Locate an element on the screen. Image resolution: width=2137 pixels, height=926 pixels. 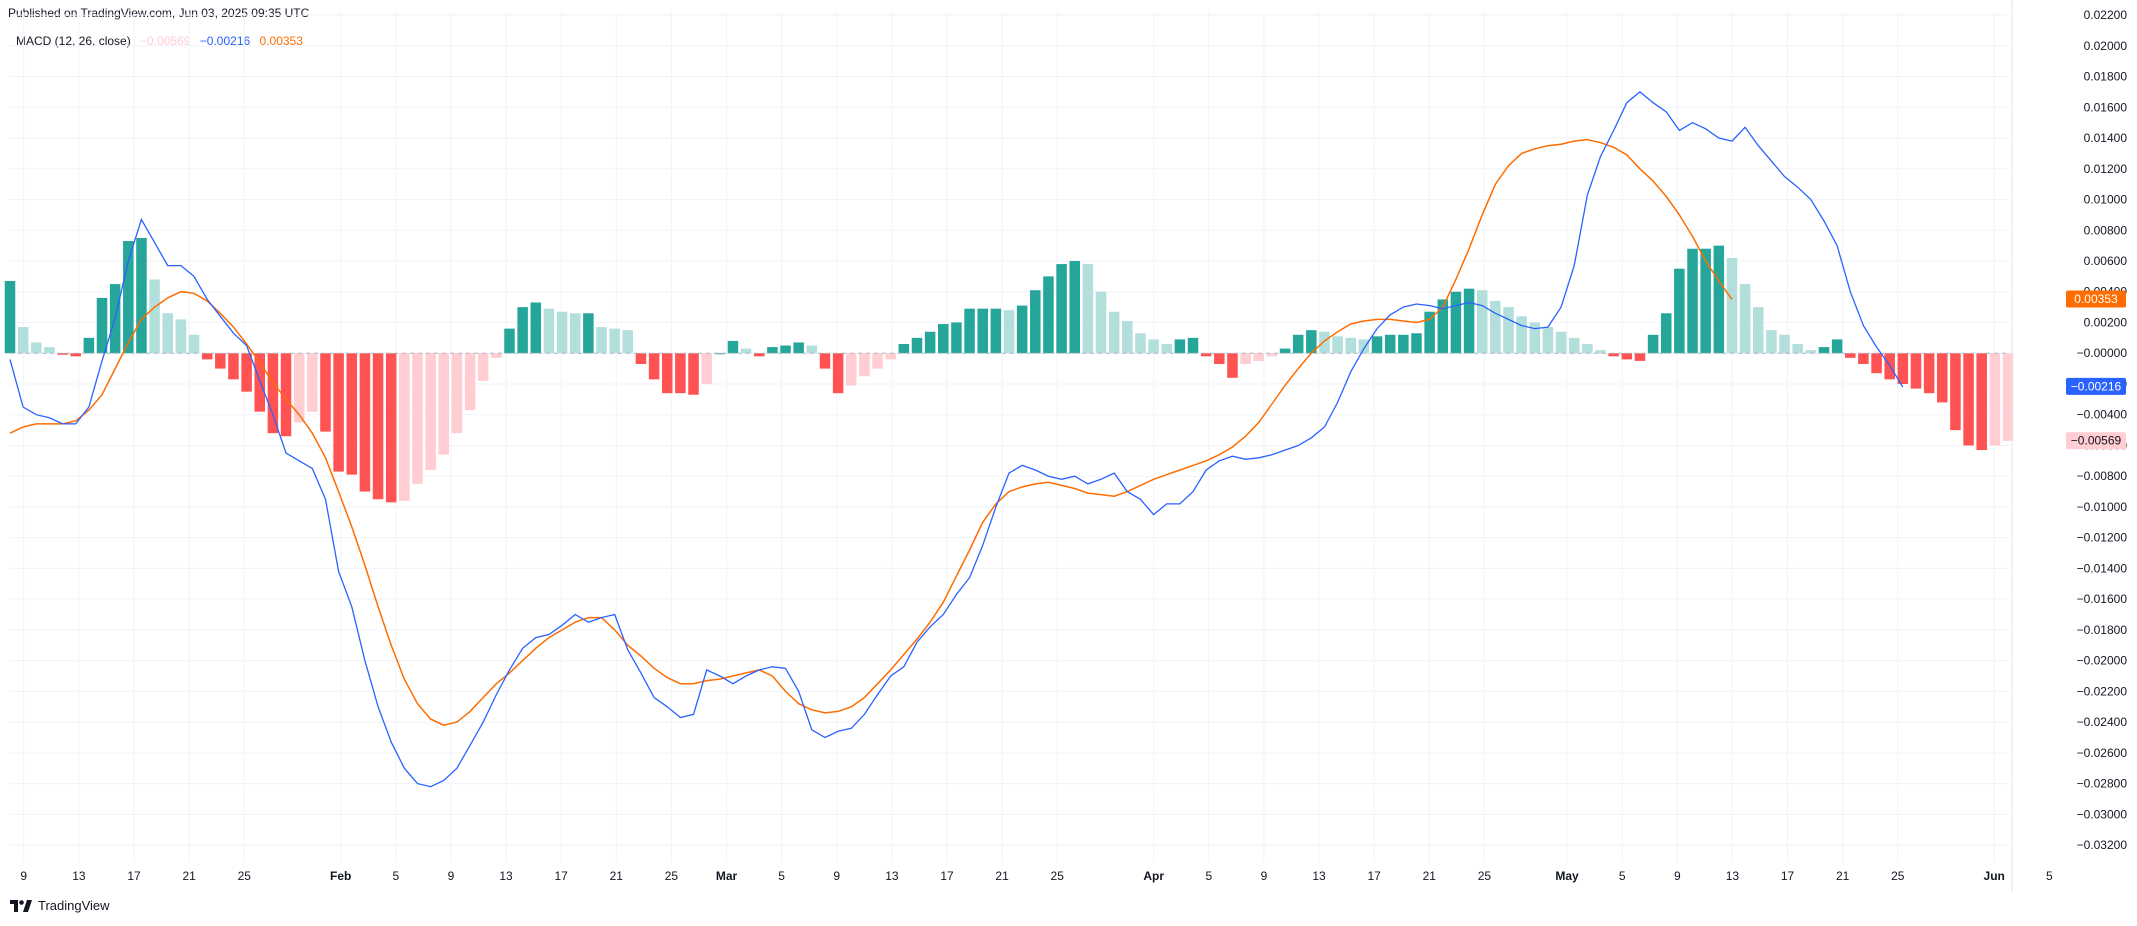
x-tick-label: 21 is located at coordinates (617, 876).